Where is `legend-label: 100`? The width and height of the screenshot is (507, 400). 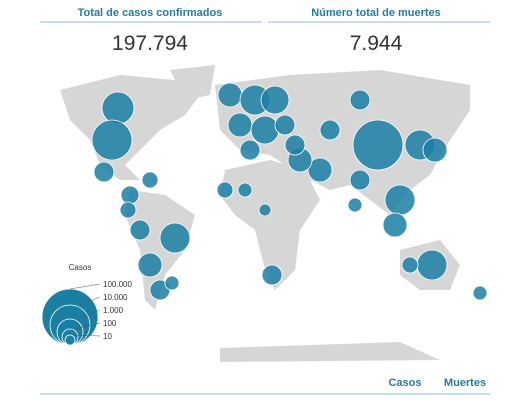
legend-label: 100 is located at coordinates (110, 323).